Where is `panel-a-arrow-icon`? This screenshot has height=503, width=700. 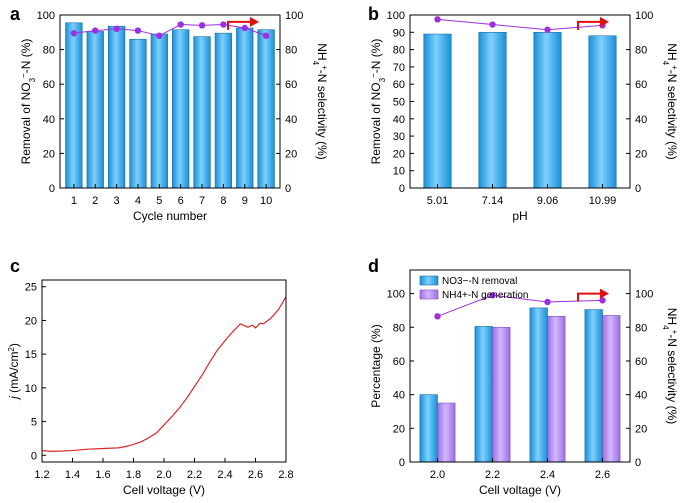
panel-a-arrow-icon is located at coordinates (238, 25).